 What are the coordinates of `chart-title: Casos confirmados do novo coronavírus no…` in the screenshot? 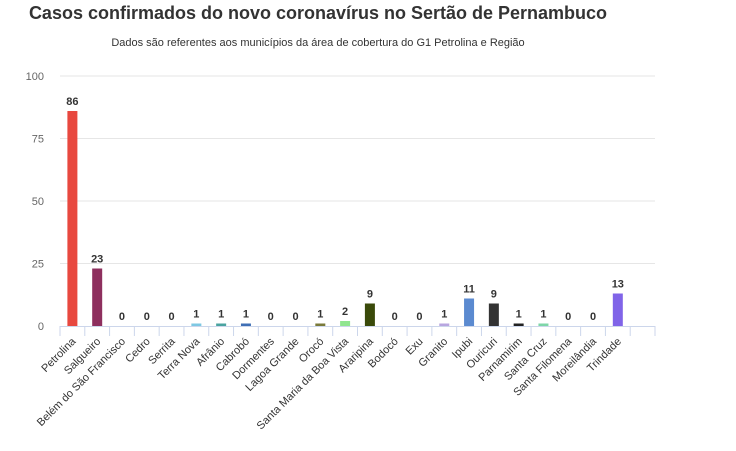 It's located at (318, 13).